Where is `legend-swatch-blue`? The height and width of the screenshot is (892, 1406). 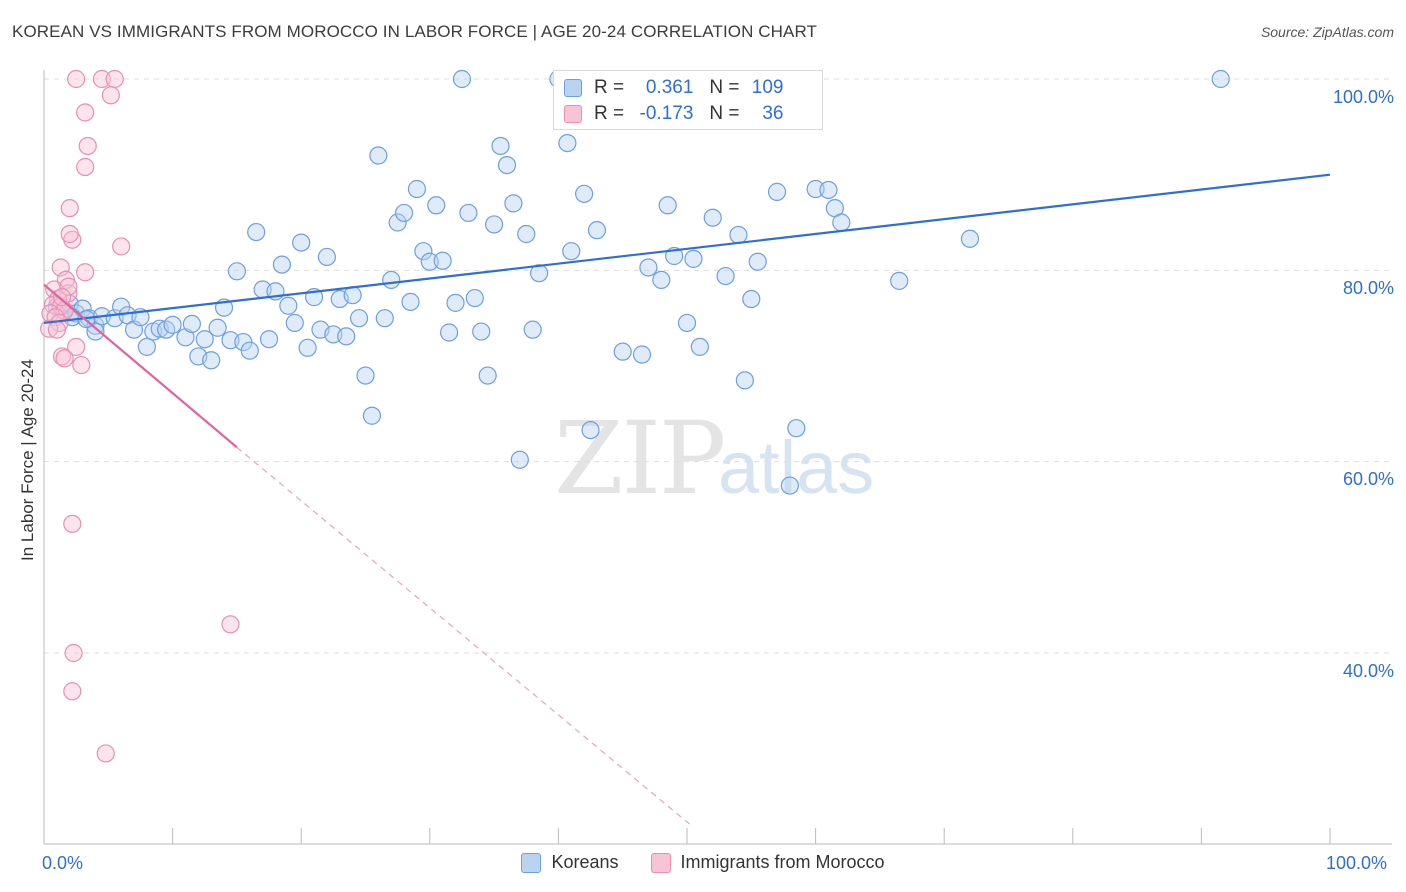 legend-swatch-blue is located at coordinates (573, 88).